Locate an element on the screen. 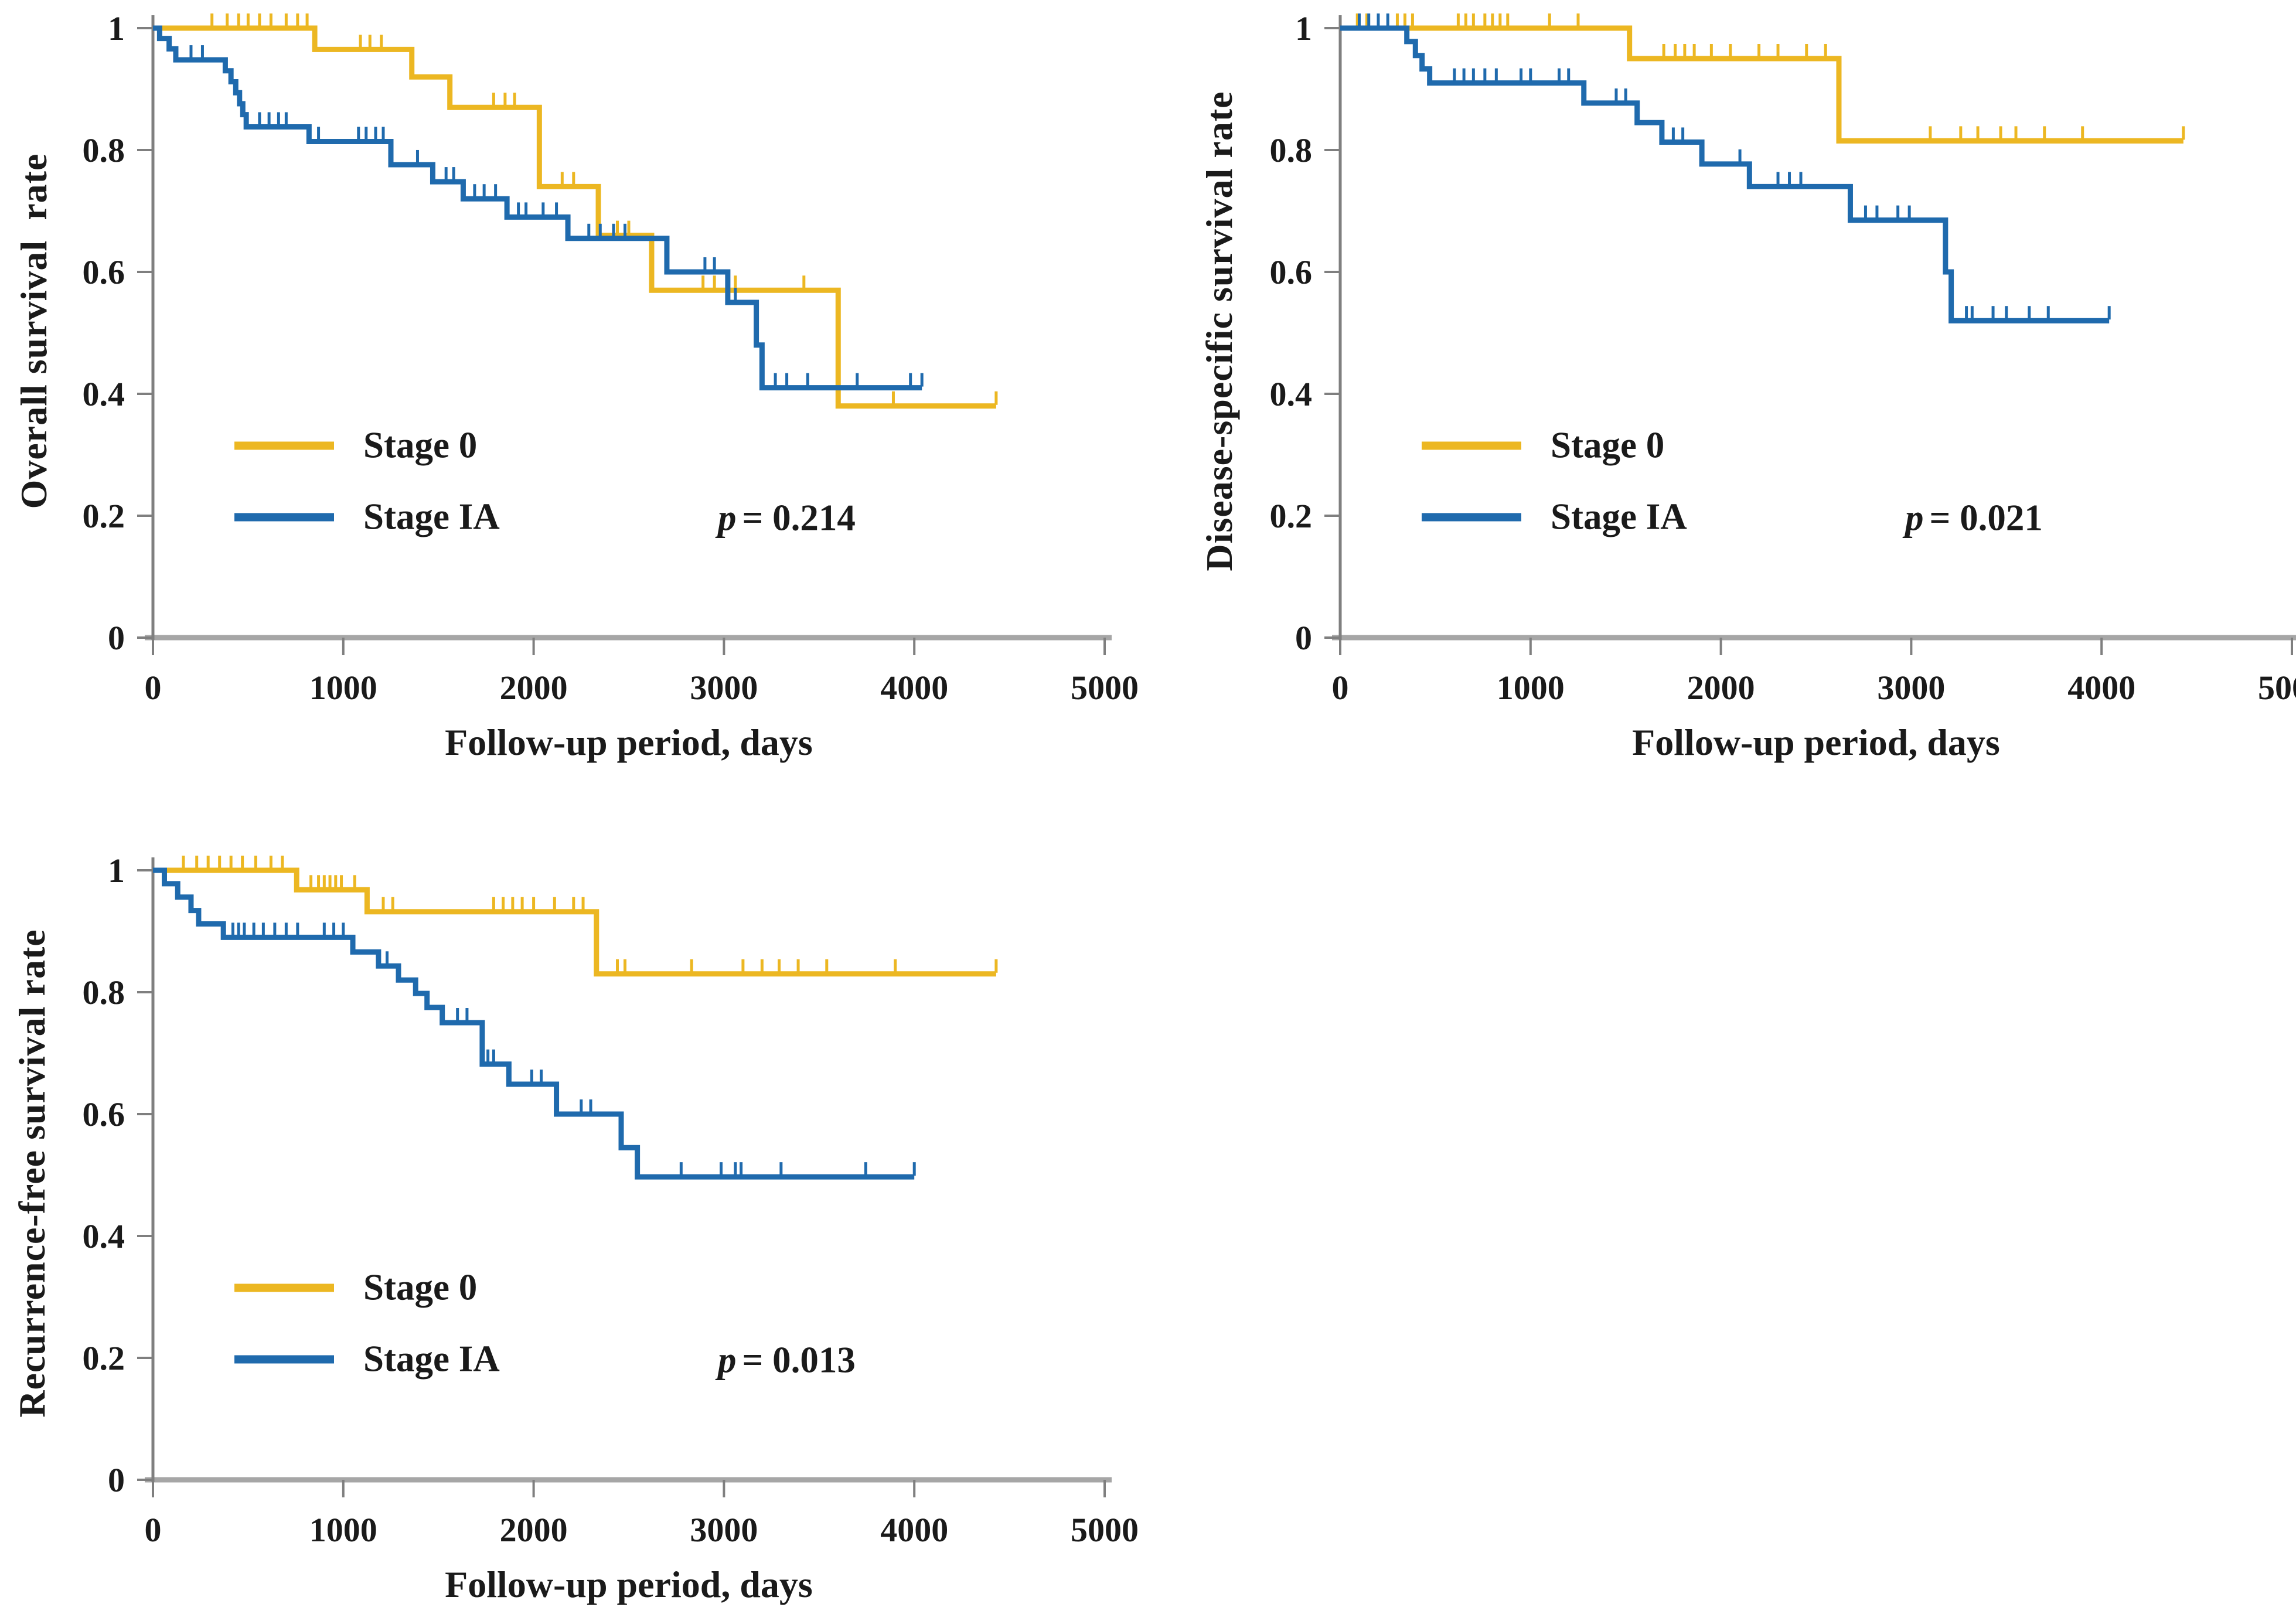 The height and width of the screenshot is (1614, 2296). y-axis-title: Recurrence-free survival rate is located at coordinates (32, 1173).